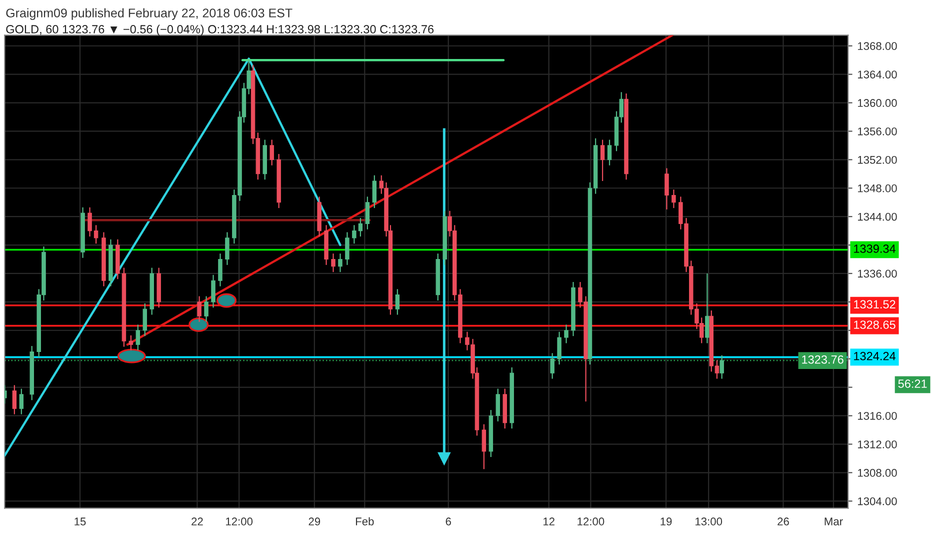 This screenshot has height=550, width=932. Describe the element at coordinates (548, 522) in the screenshot. I see `x-tick-label: 12` at that location.